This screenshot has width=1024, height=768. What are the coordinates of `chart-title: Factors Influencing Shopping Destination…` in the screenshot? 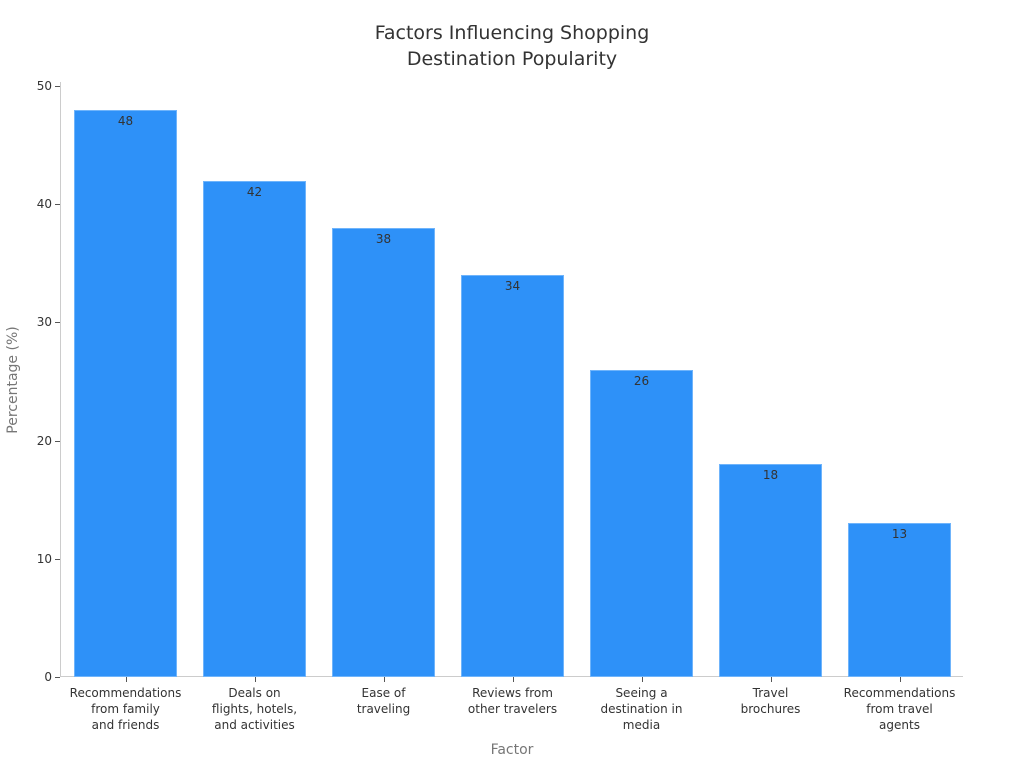 It's located at (512, 46).